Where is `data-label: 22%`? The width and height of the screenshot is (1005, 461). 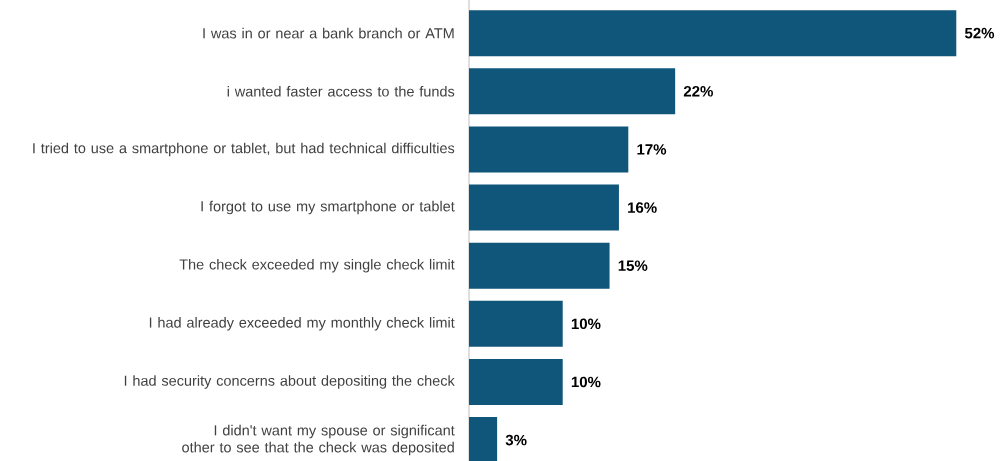
data-label: 22% is located at coordinates (698, 91).